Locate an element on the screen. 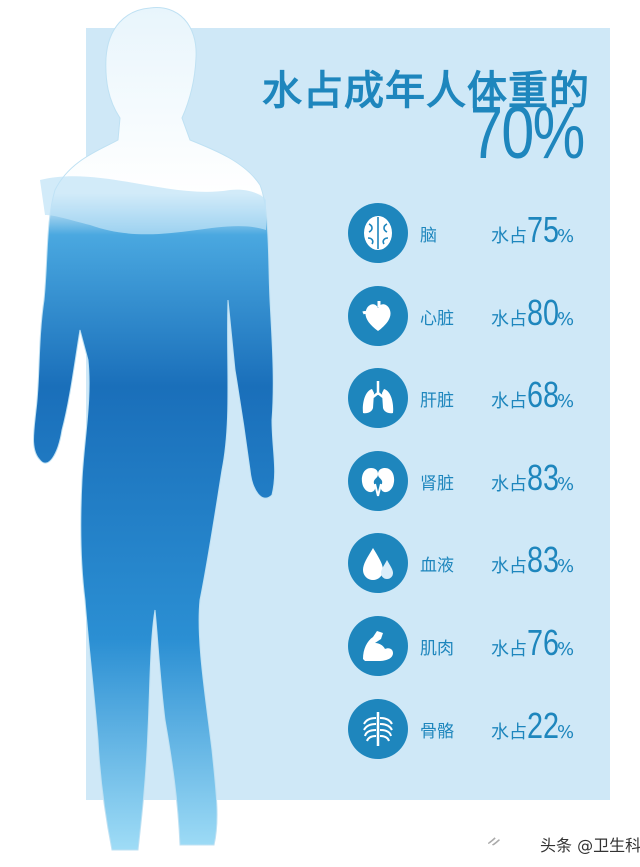 The width and height of the screenshot is (640, 867). water-percentage: 水占22% is located at coordinates (532, 726).